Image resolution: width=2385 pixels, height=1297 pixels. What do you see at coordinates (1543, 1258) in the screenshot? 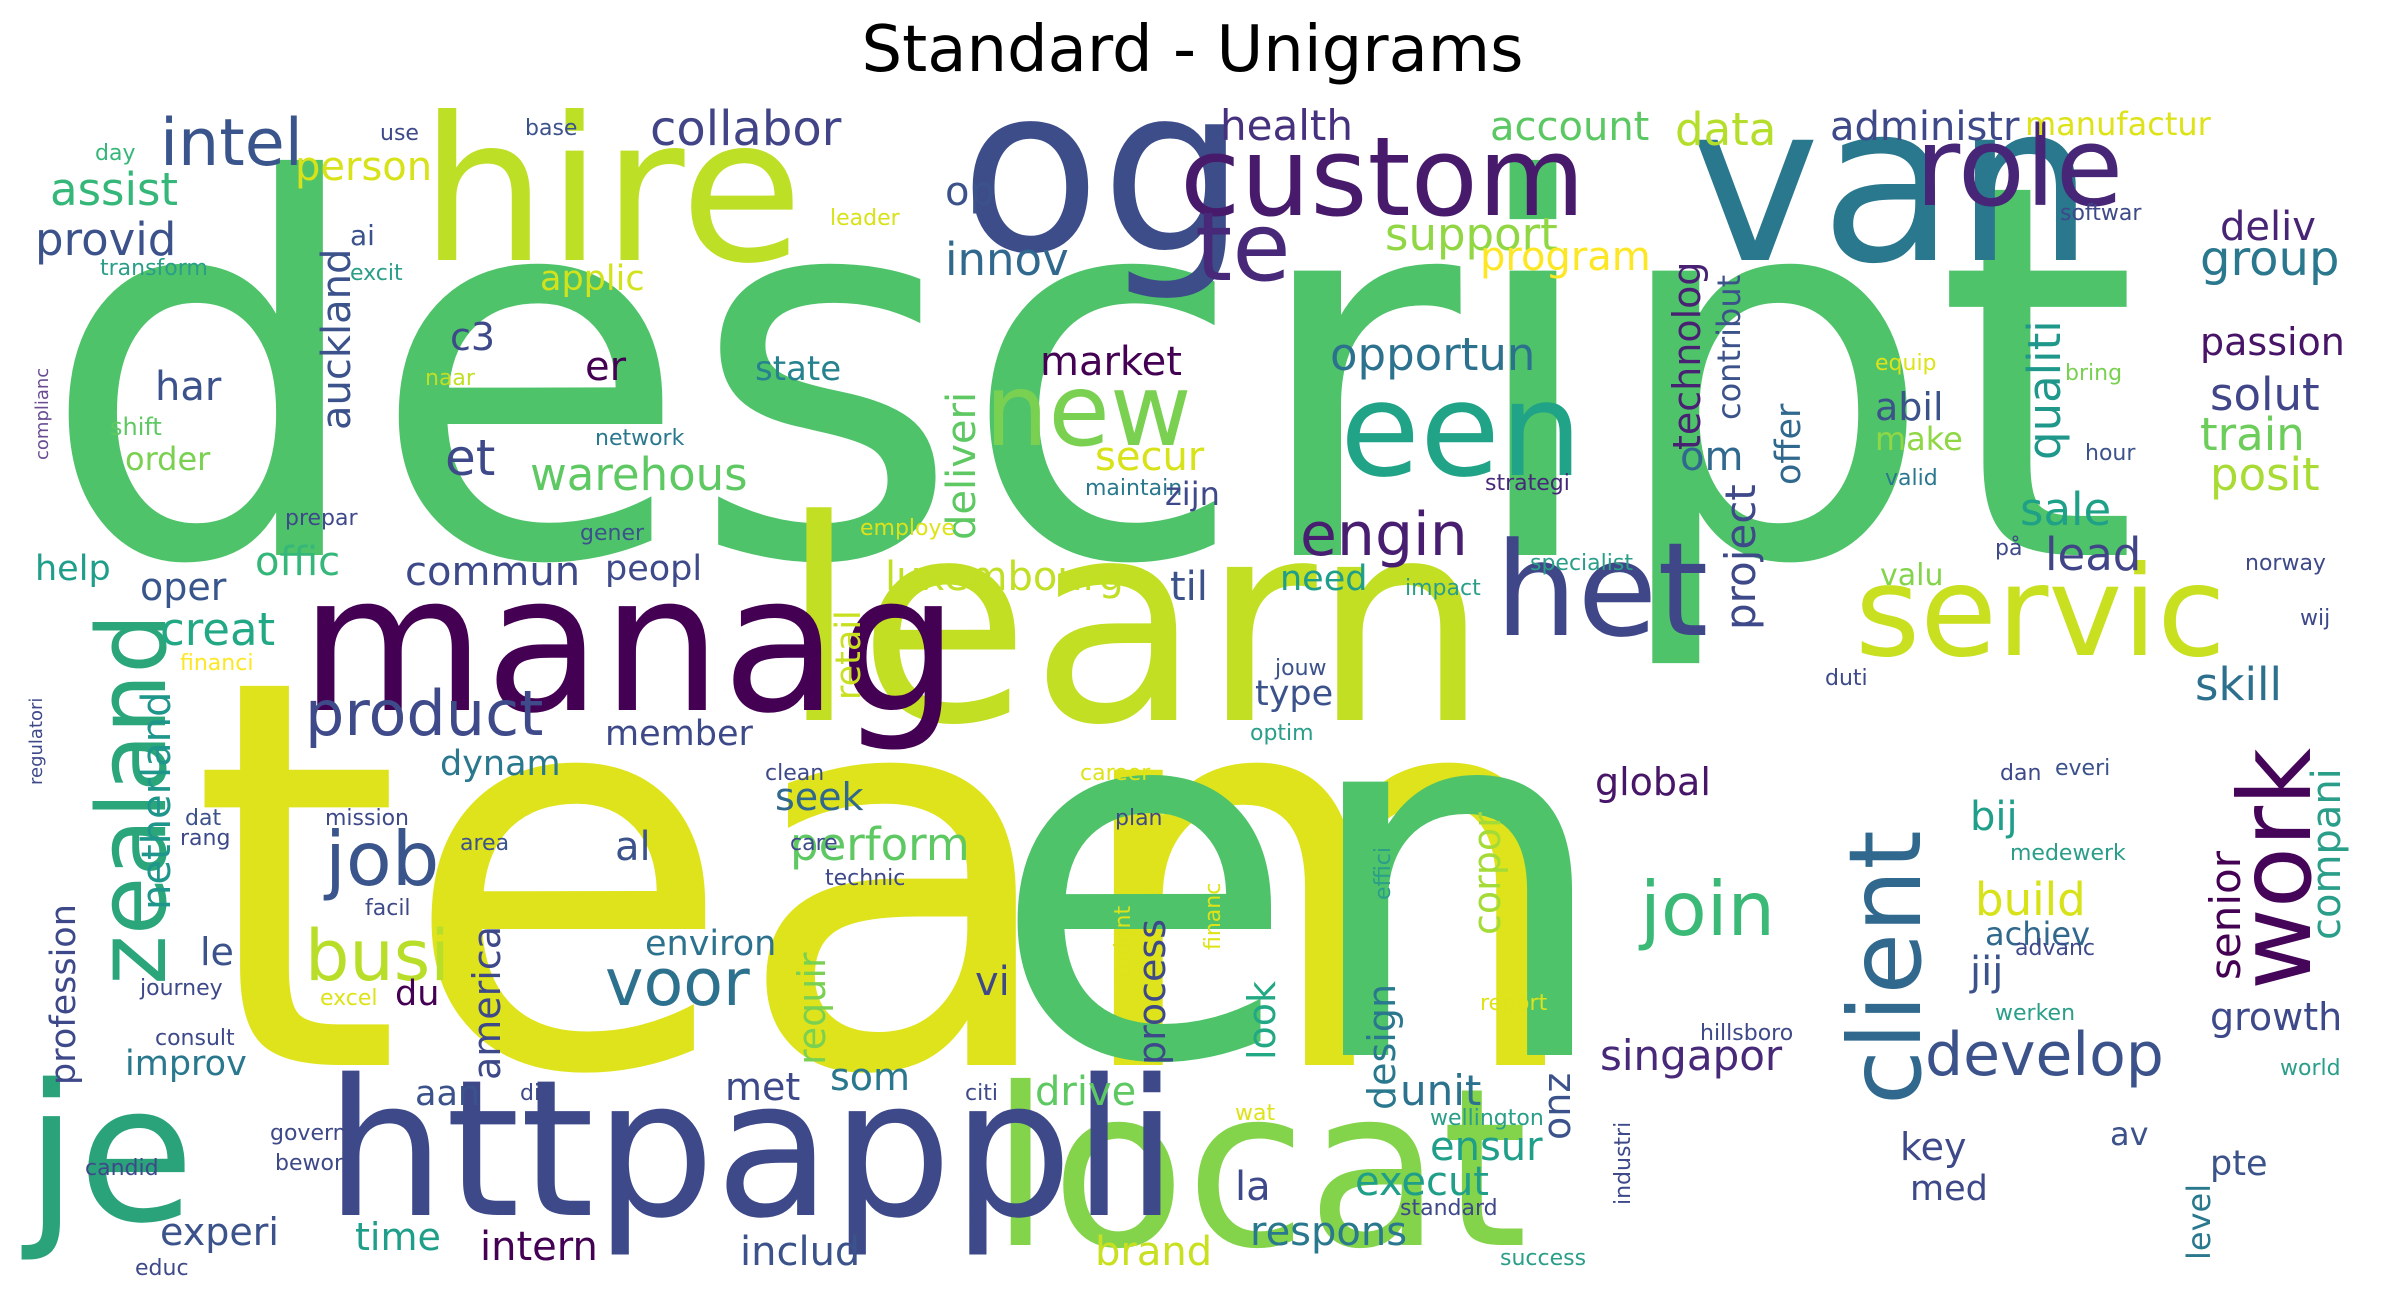
I see `word-success: success` at bounding box center [1543, 1258].